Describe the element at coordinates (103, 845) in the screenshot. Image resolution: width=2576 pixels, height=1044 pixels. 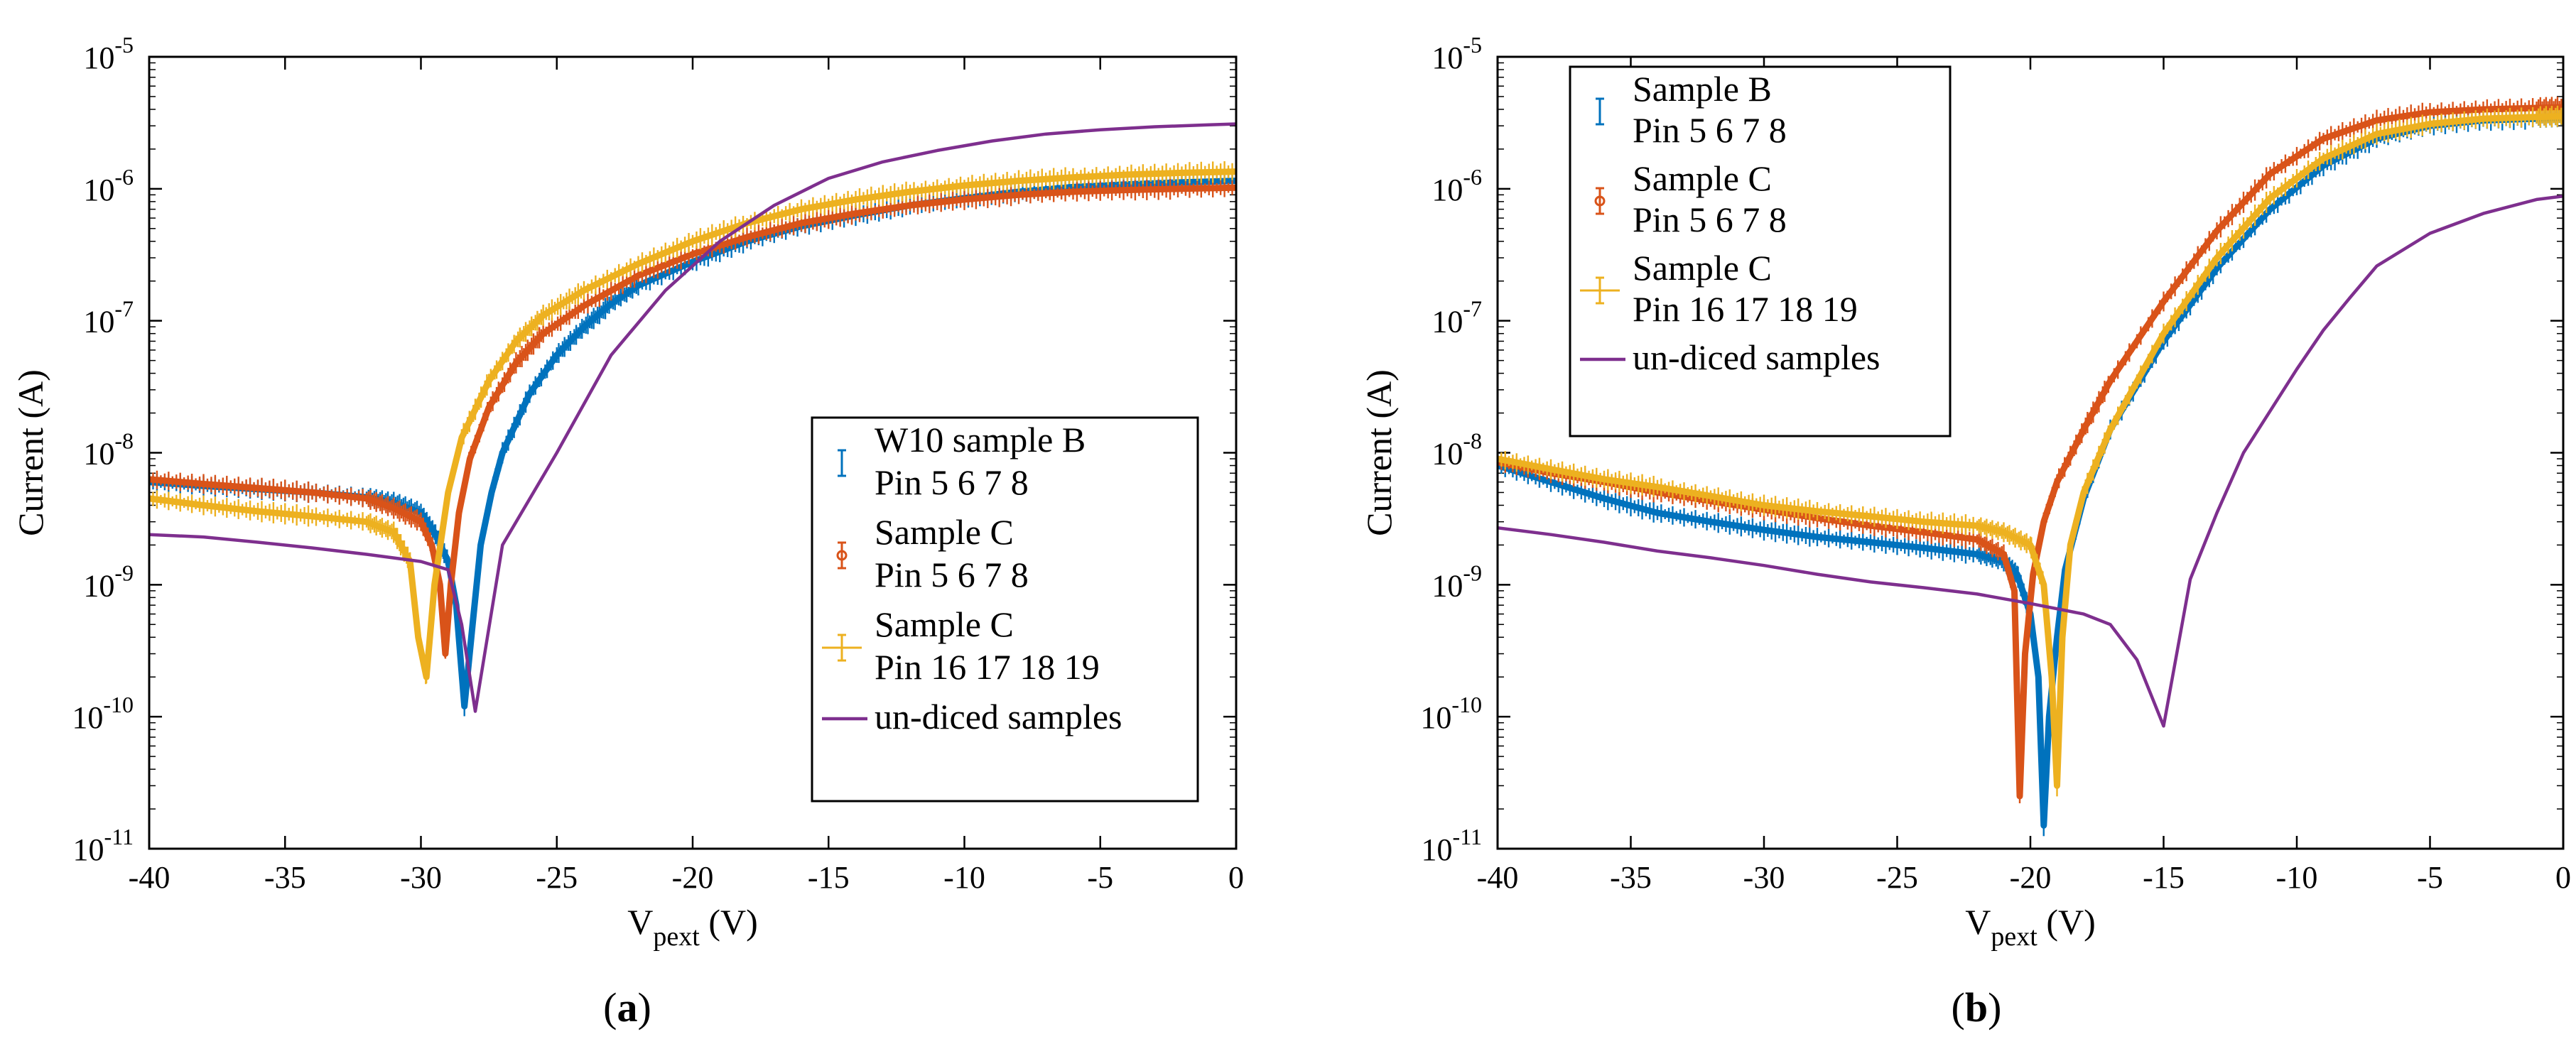
I see `y-tick-label: 10⁻¹¹` at that location.